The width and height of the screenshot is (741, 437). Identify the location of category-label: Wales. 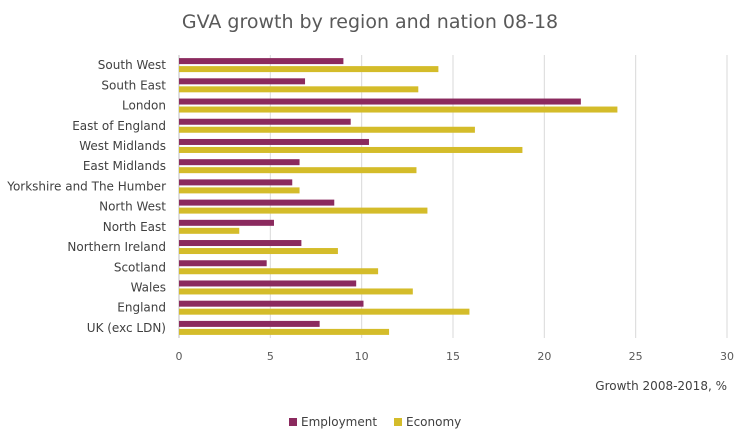
(148, 287).